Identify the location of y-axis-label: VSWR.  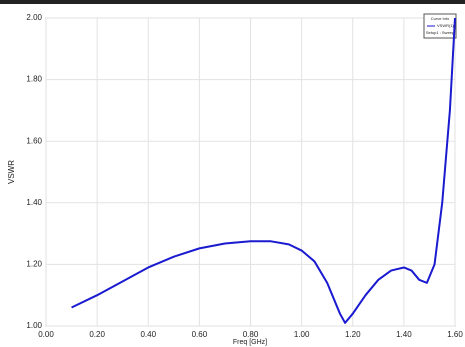
(11, 172).